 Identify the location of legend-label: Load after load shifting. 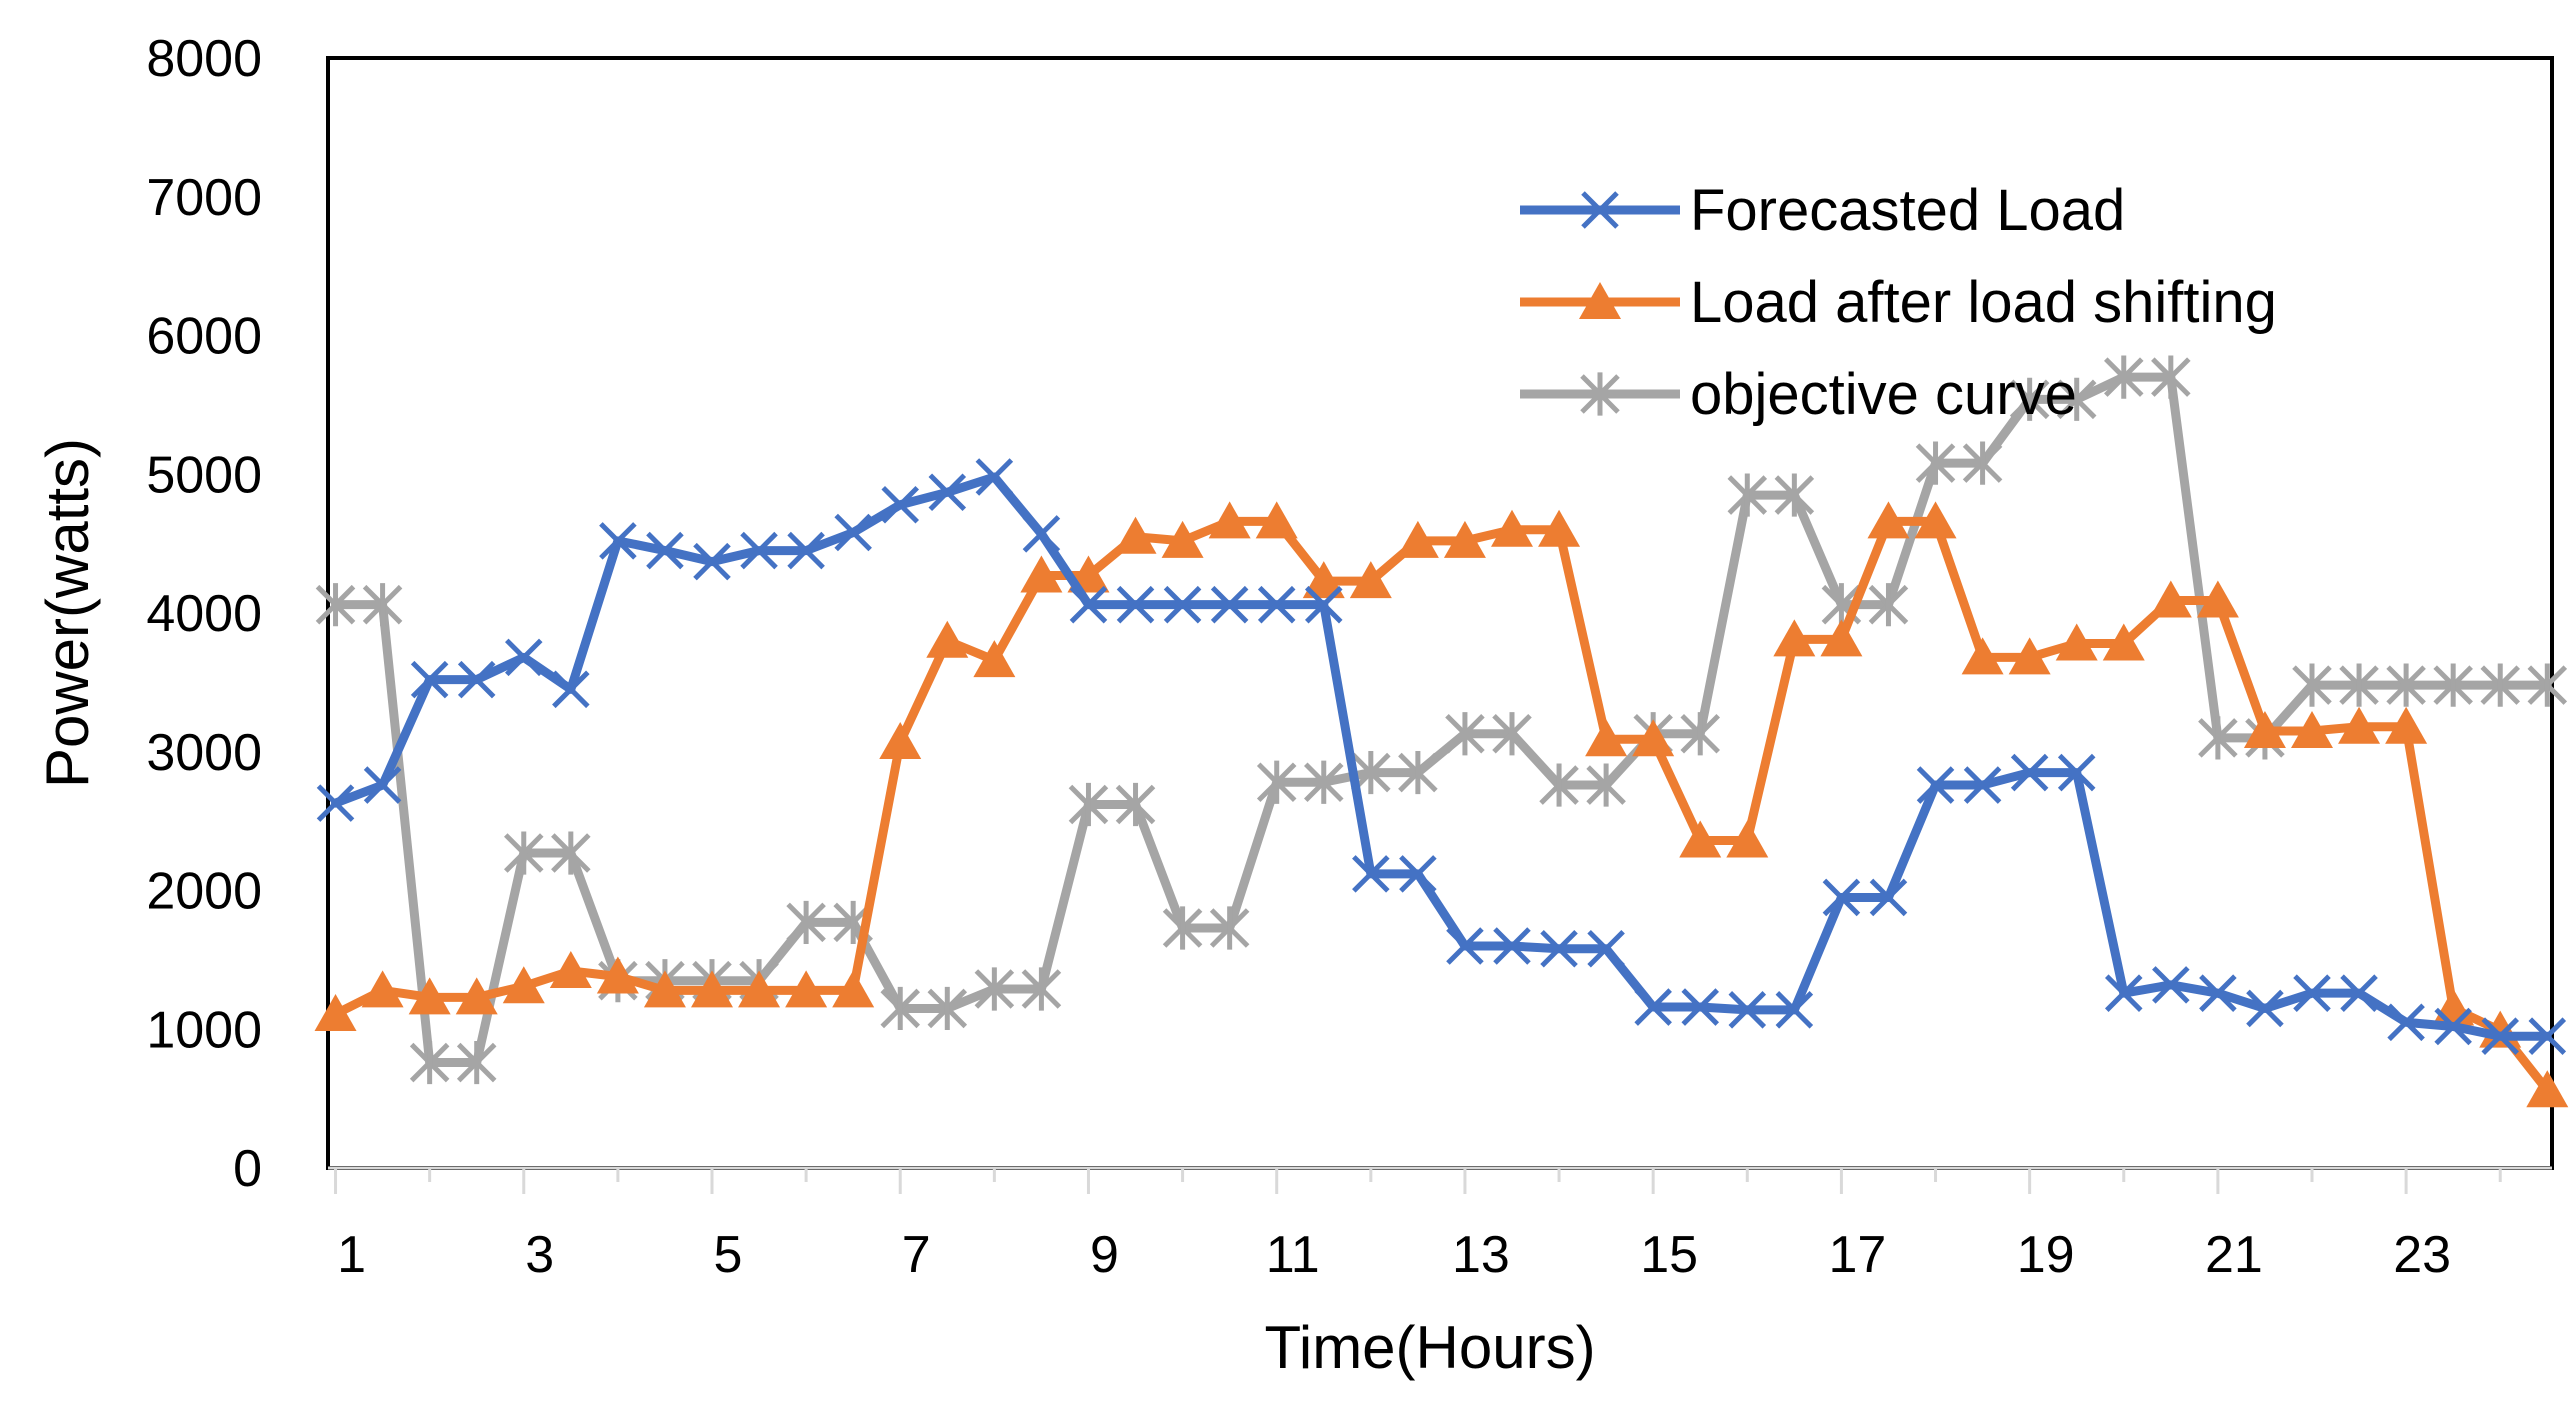
(1983, 302).